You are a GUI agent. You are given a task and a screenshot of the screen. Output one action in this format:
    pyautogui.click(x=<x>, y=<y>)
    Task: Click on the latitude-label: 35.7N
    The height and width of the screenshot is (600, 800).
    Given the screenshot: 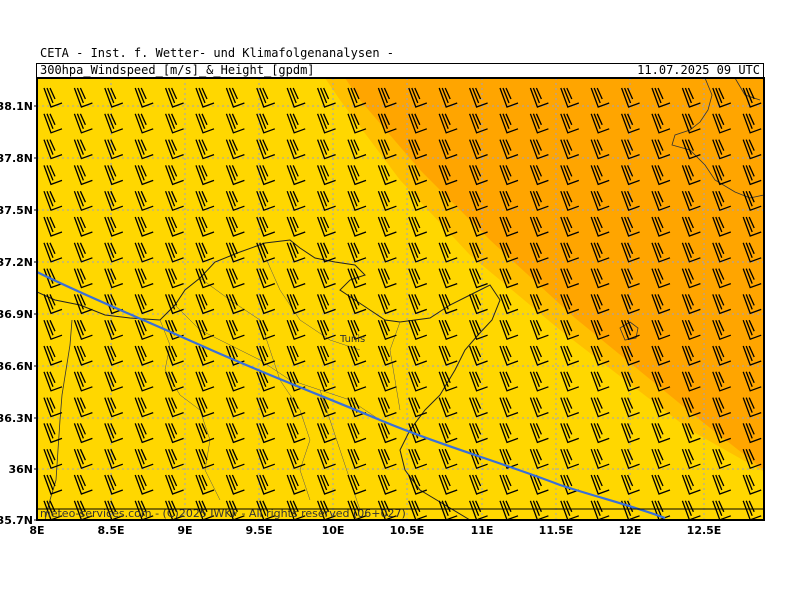 What is the action you would take?
    pyautogui.click(x=16, y=520)
    